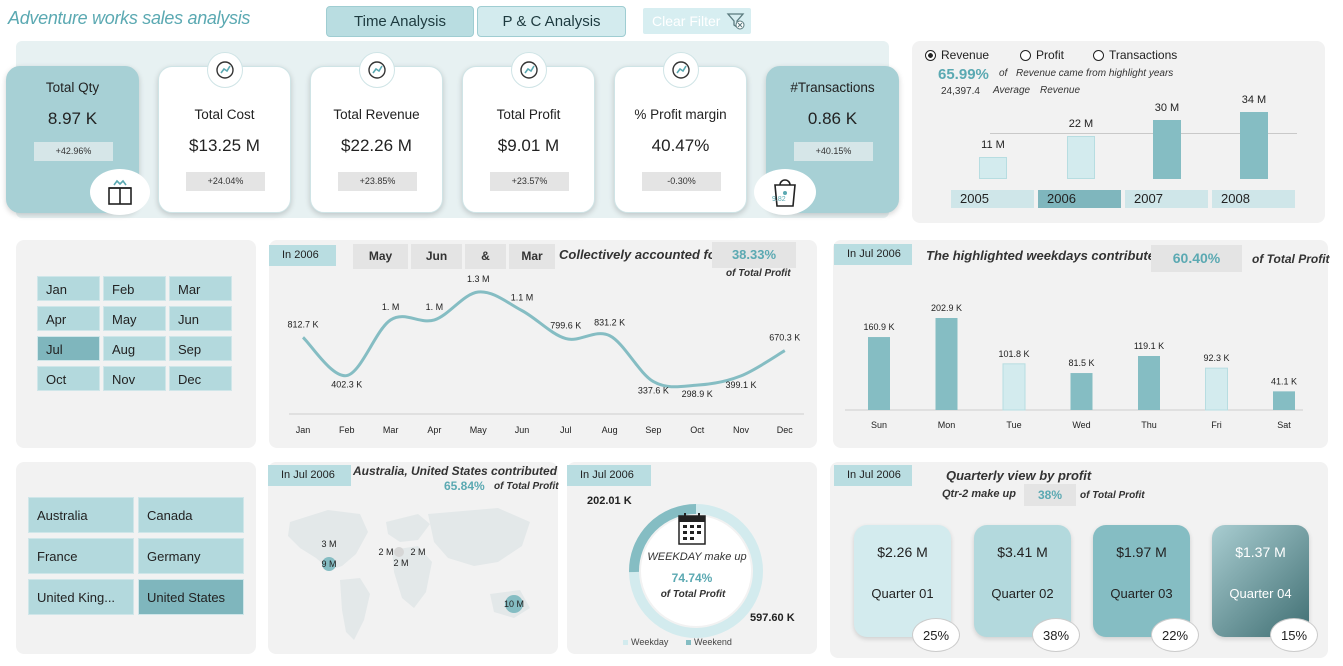 The width and height of the screenshot is (1343, 666). I want to click on year-slicer-2005: 2005, so click(992, 199).